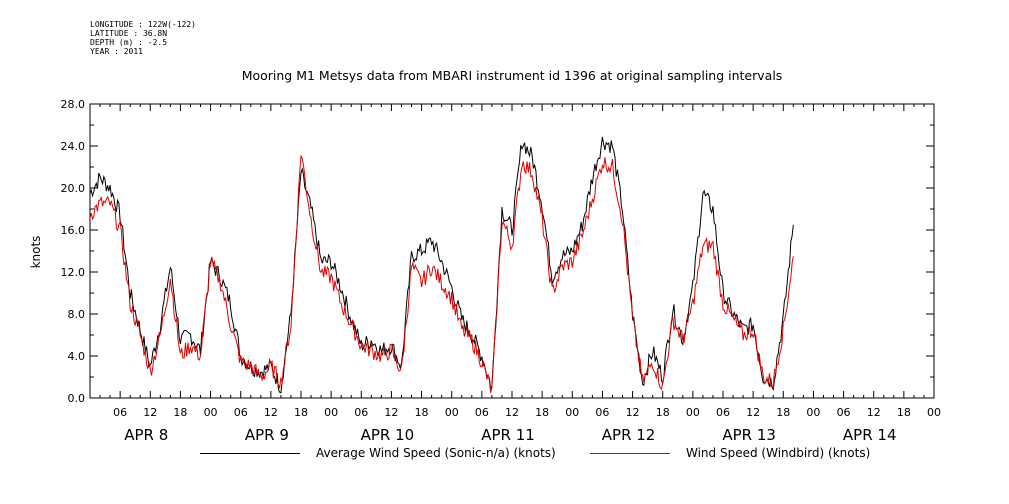 This screenshot has width=1009, height=504. What do you see at coordinates (129, 33) in the screenshot?
I see `latitude-label: LATITUDE : 36.8N` at bounding box center [129, 33].